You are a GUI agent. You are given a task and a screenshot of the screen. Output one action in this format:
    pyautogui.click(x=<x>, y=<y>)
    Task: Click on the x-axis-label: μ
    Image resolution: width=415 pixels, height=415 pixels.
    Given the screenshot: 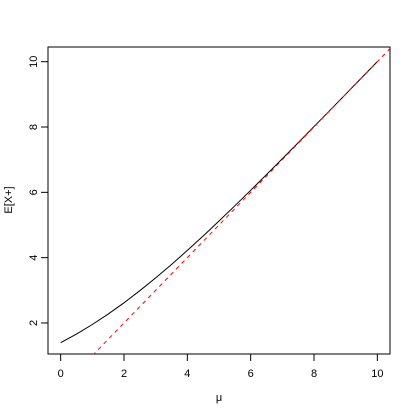 What is the action you would take?
    pyautogui.click(x=219, y=398)
    